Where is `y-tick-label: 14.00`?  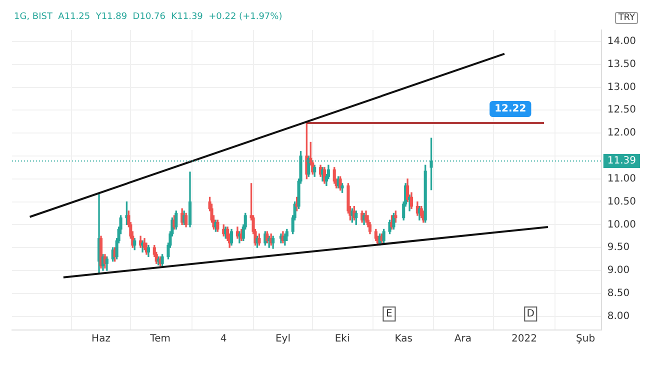 y-tick-label: 14.00 is located at coordinates (621, 42).